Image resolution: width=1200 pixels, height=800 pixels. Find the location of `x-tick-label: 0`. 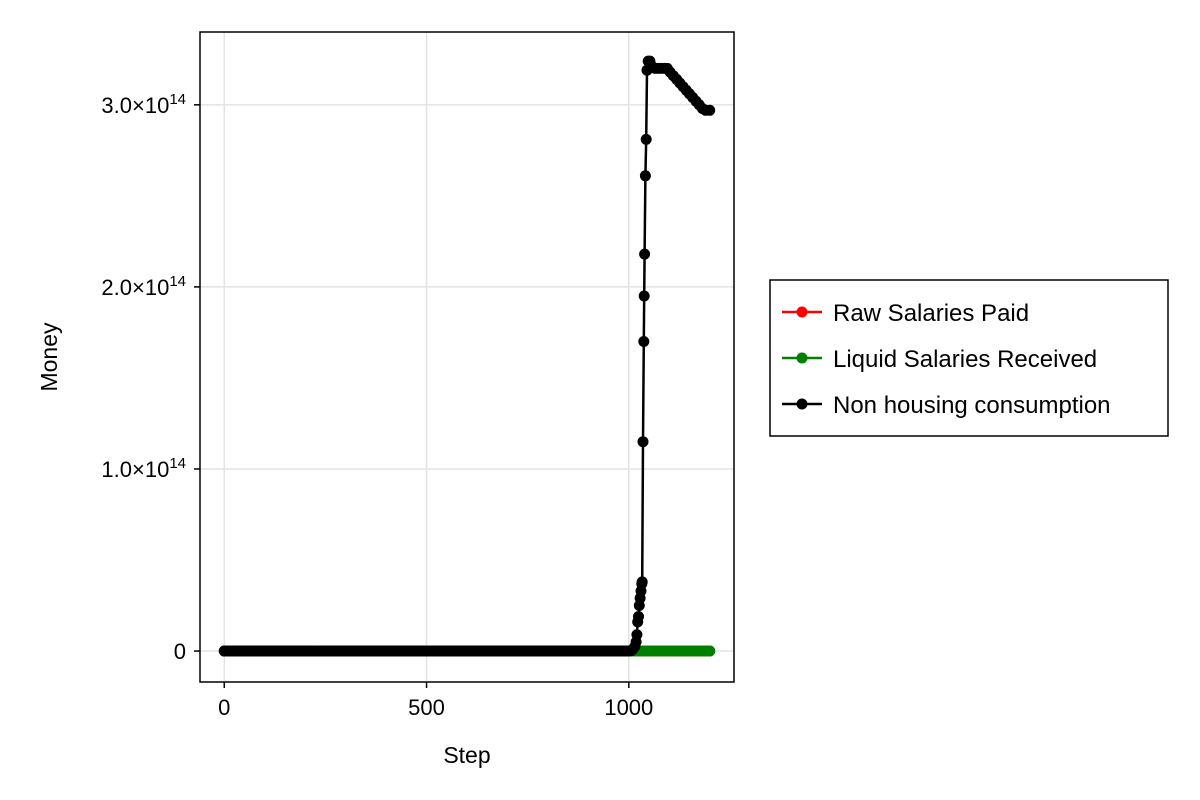

x-tick-label: 0 is located at coordinates (224, 707).